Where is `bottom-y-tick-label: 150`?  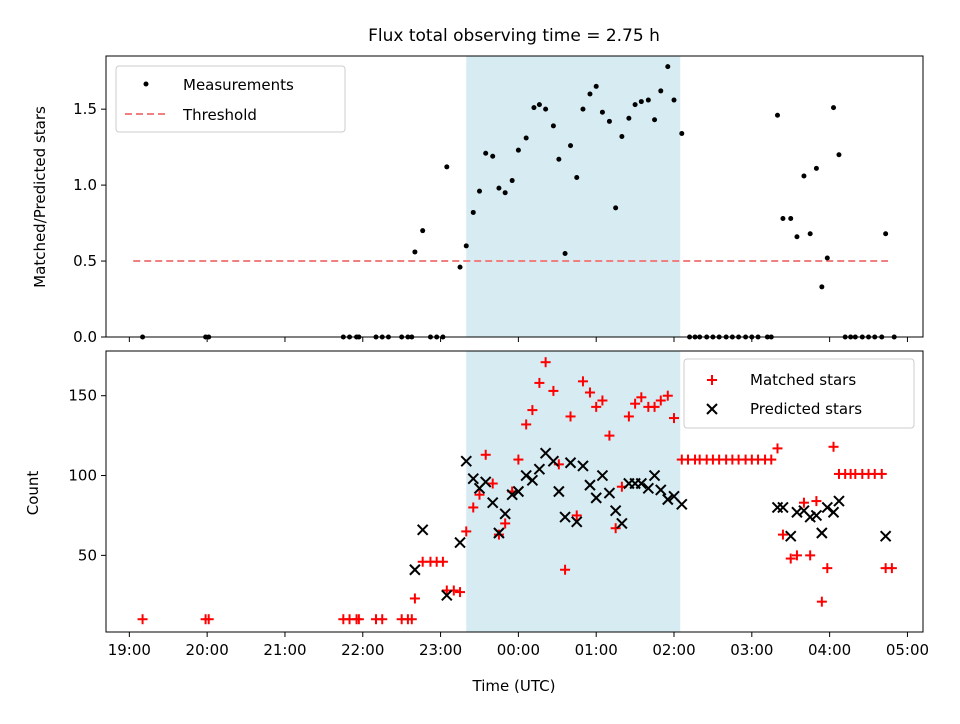
bottom-y-tick-label: 150 is located at coordinates (82, 396).